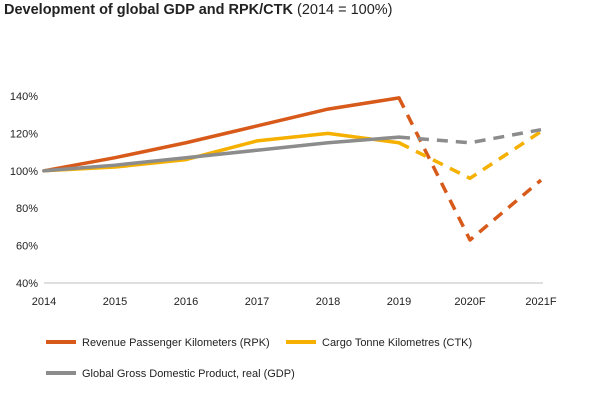  I want to click on legend-label-rpk: Revenue Passenger Kilometers (RPK), so click(176, 343).